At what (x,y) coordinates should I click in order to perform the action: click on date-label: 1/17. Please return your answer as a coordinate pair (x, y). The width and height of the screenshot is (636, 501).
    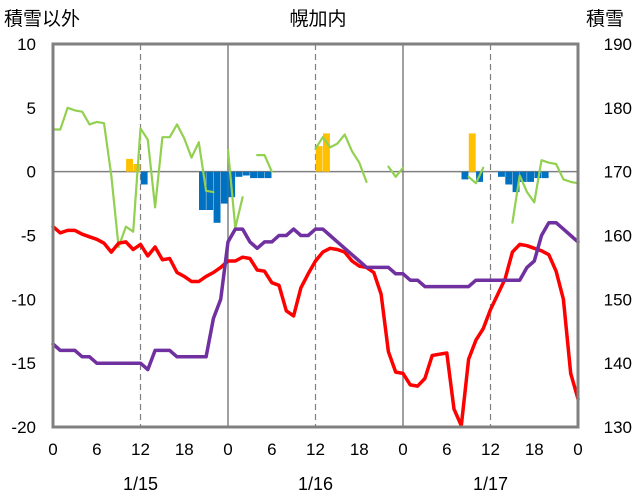
    Looking at the image, I should click on (490, 484).